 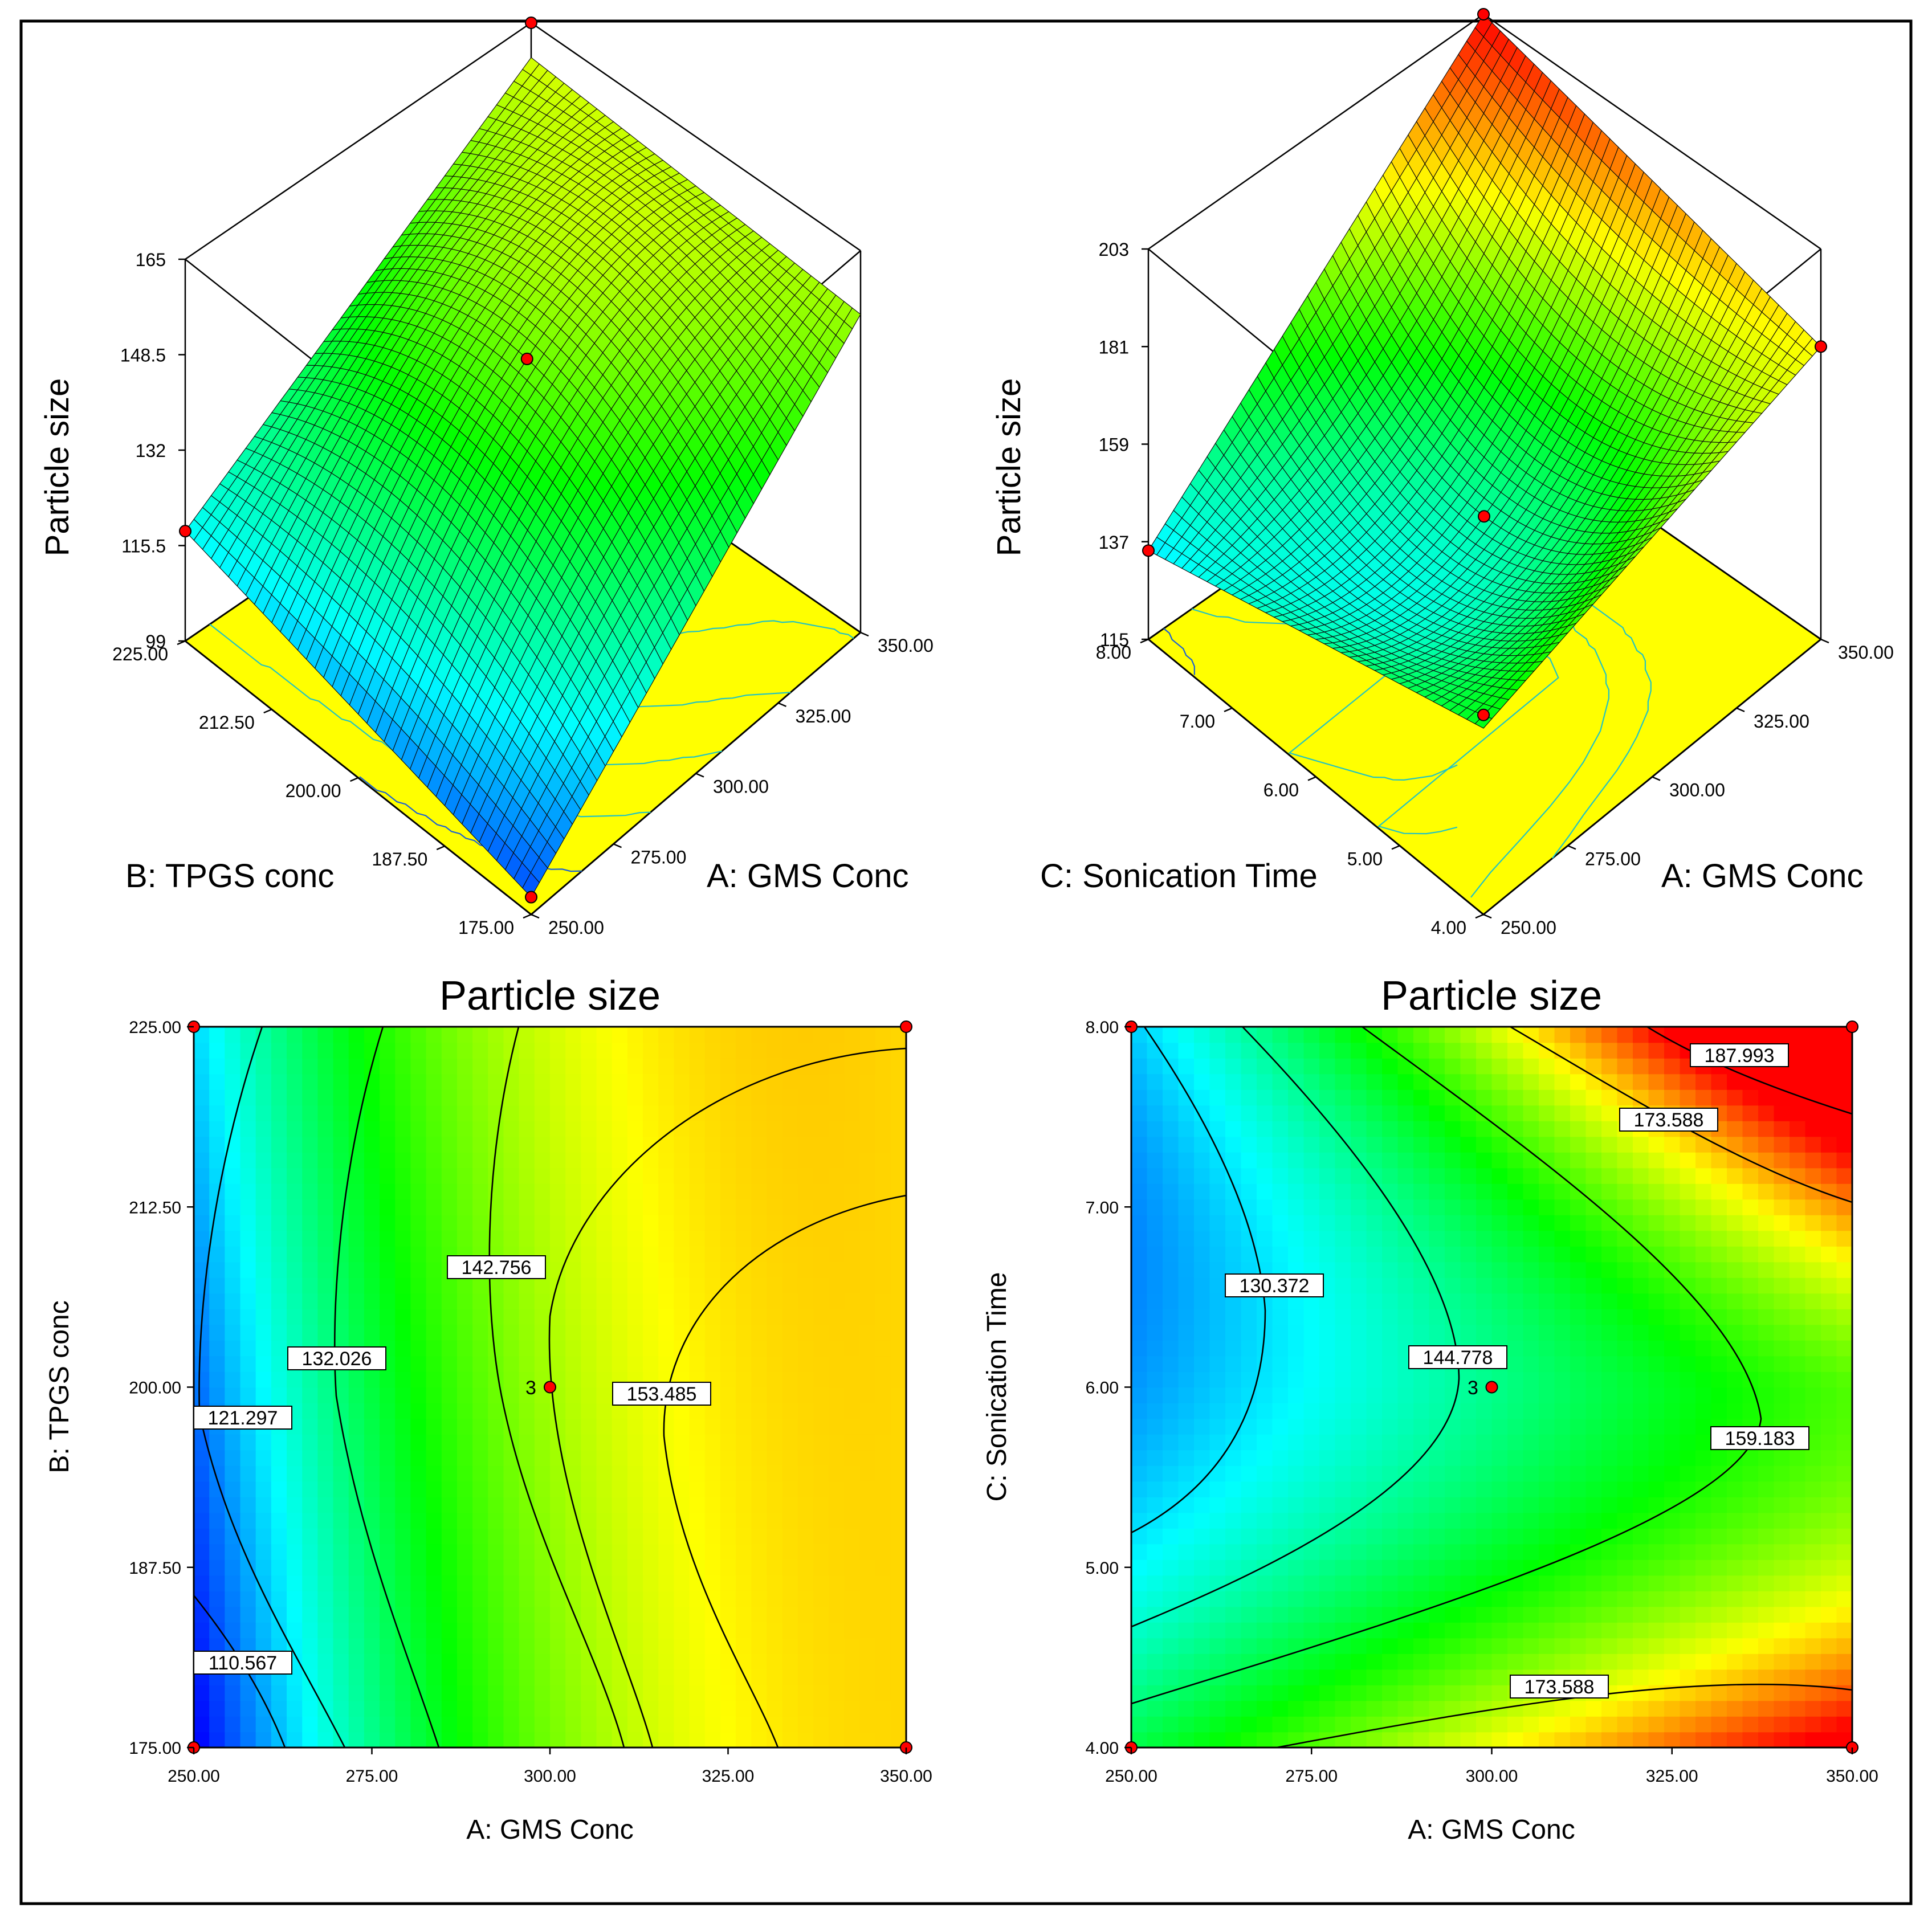 I want to click on surface-cell, so click(x=531, y=885).